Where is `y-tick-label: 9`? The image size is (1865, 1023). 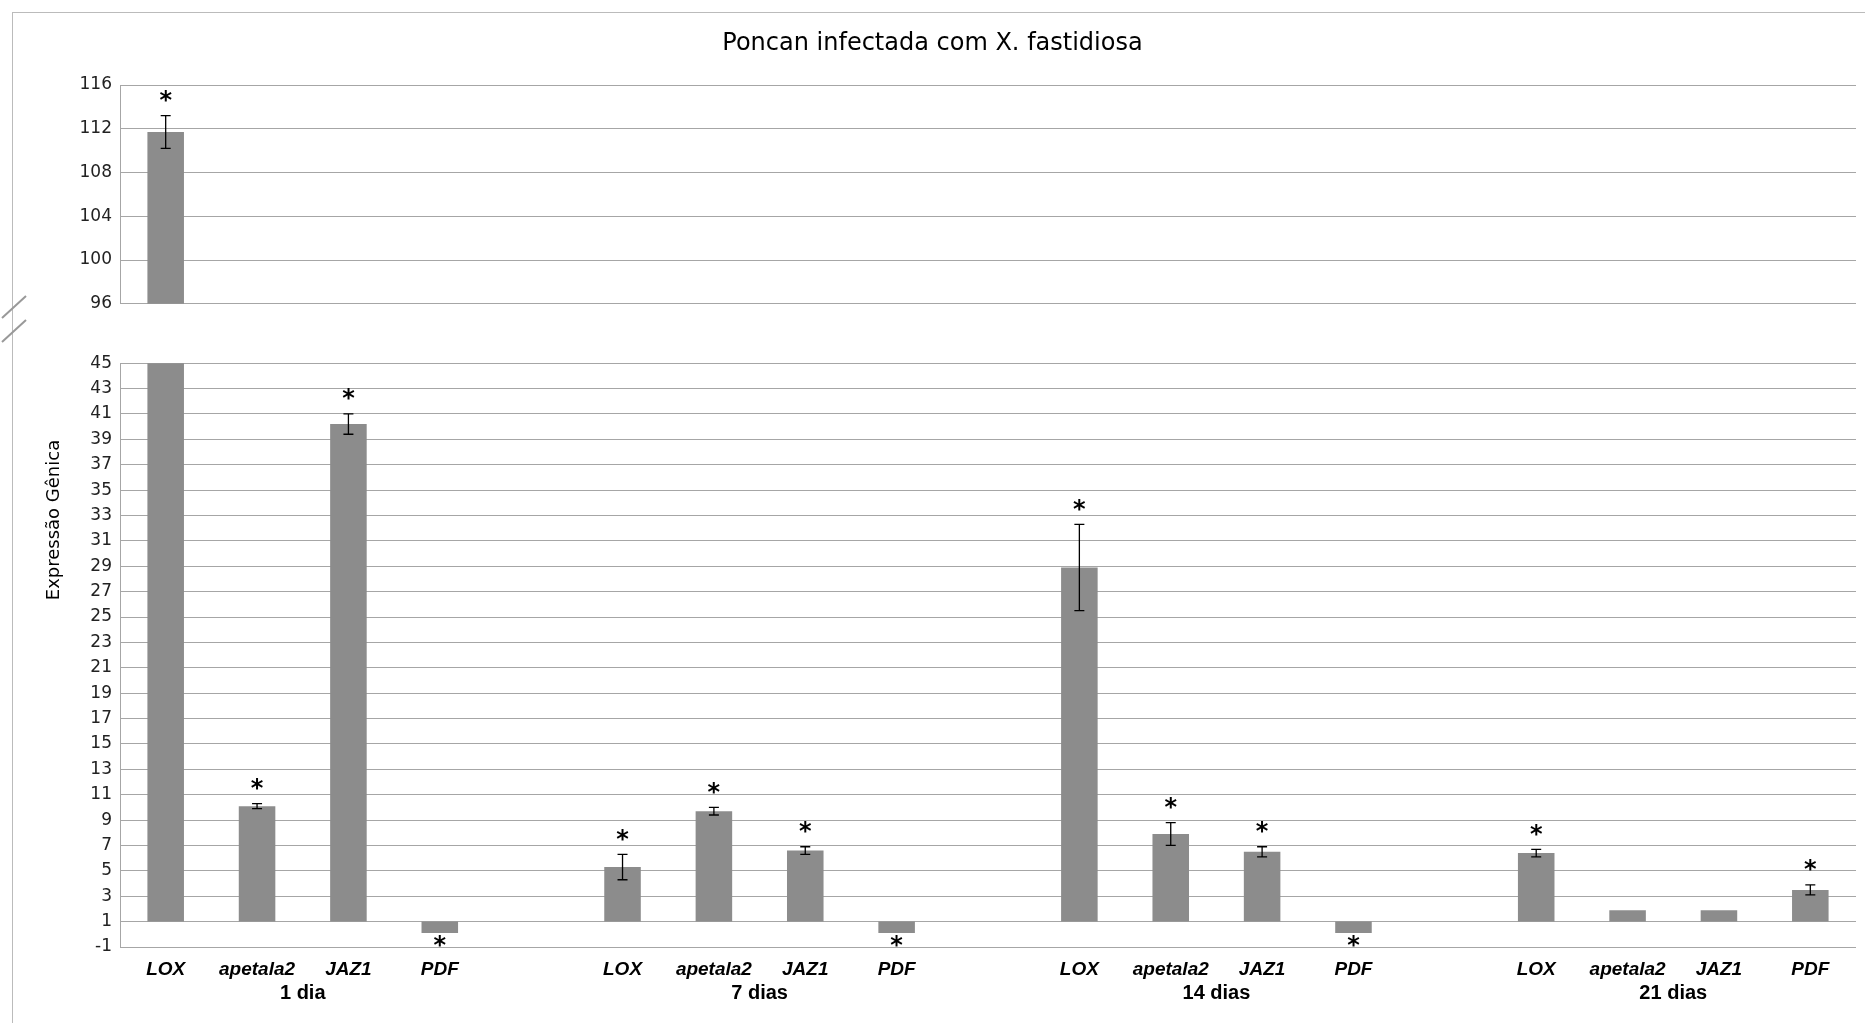
y-tick-label: 9 is located at coordinates (106, 818).